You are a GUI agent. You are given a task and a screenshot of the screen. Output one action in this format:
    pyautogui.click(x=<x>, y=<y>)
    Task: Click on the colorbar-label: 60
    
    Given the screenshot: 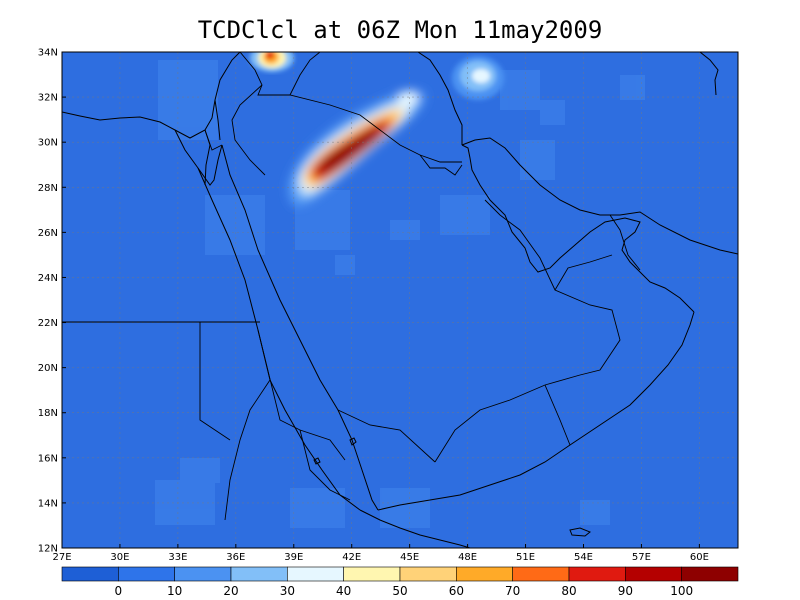 What is the action you would take?
    pyautogui.click(x=456, y=591)
    